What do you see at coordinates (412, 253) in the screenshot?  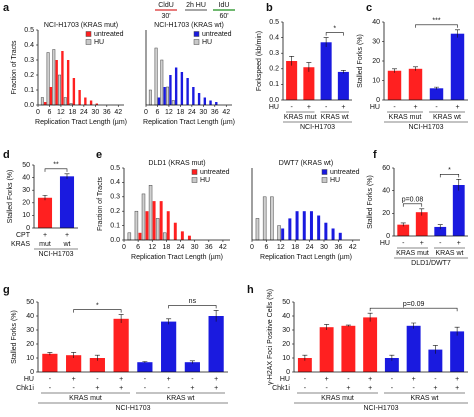 I see `group-label: KRAS mut` at bounding box center [412, 253].